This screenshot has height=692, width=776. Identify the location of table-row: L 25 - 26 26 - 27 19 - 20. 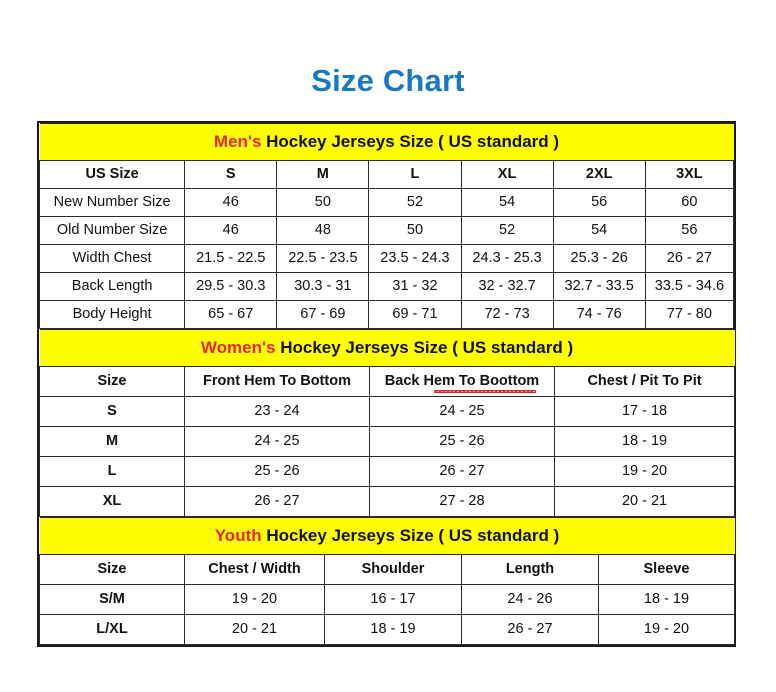
(387, 471).